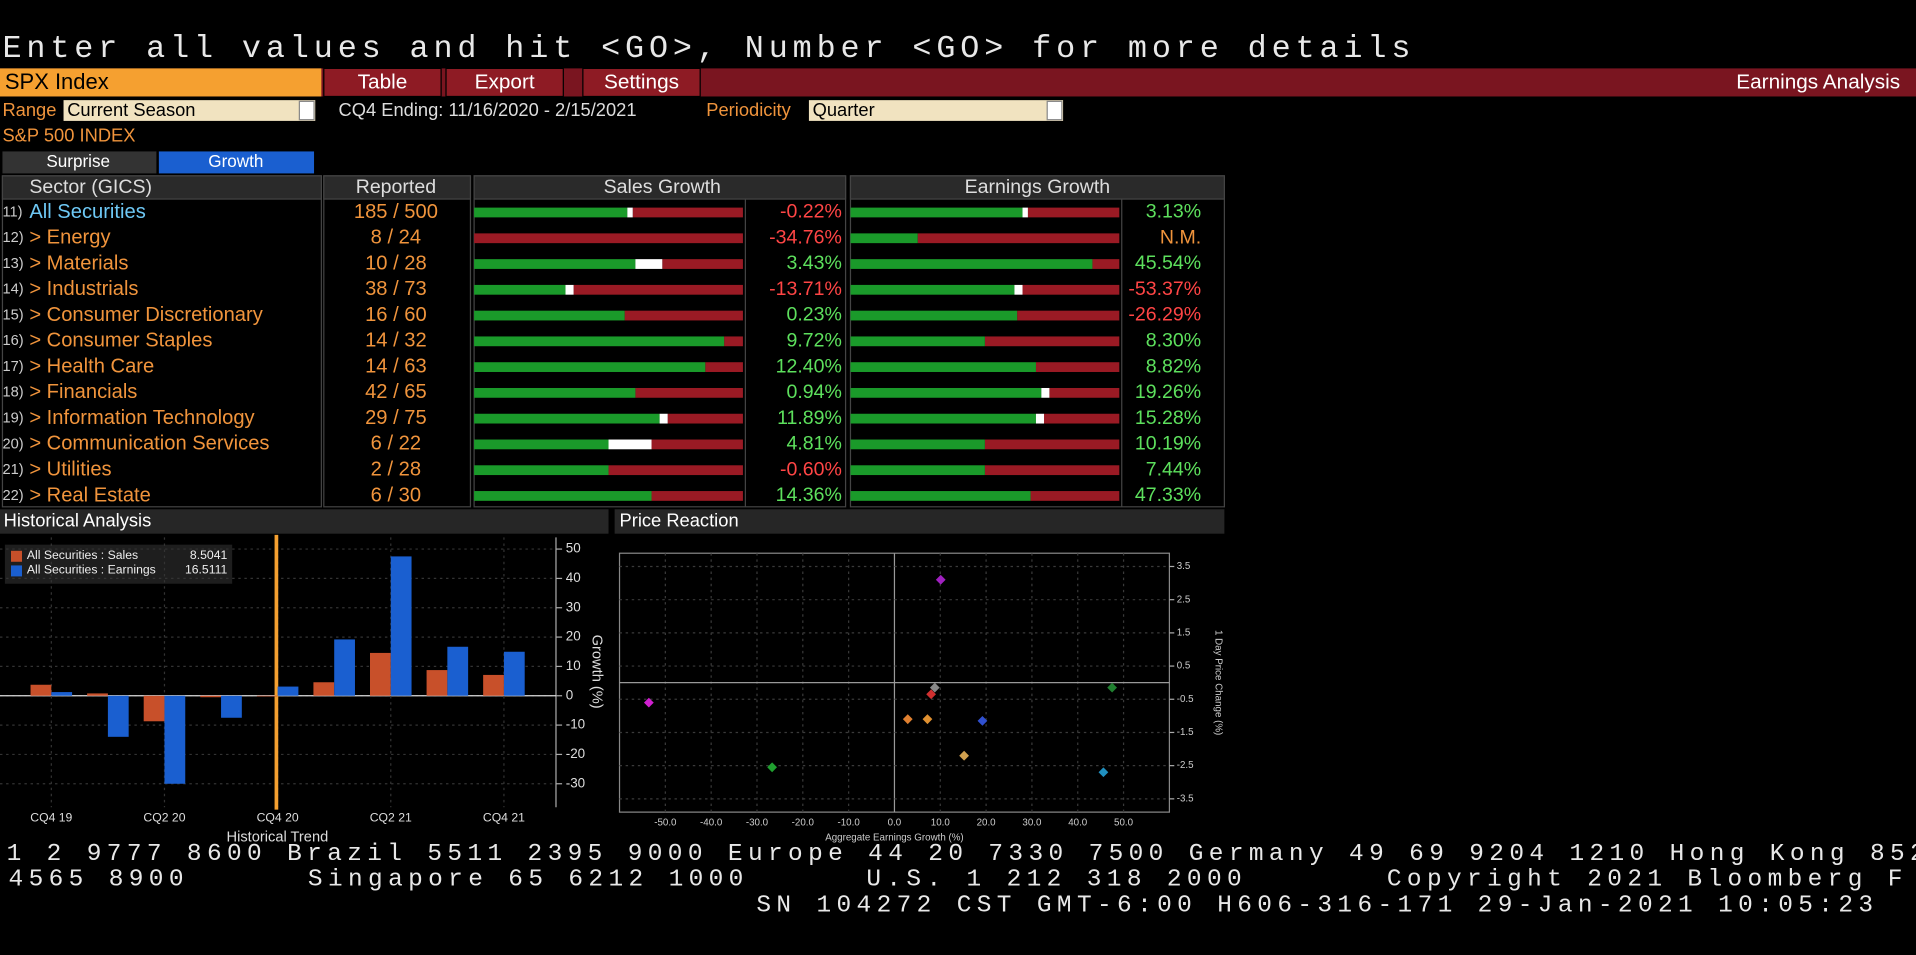 This screenshot has height=955, width=1916. I want to click on periodicity-value: Quarter, so click(844, 109).